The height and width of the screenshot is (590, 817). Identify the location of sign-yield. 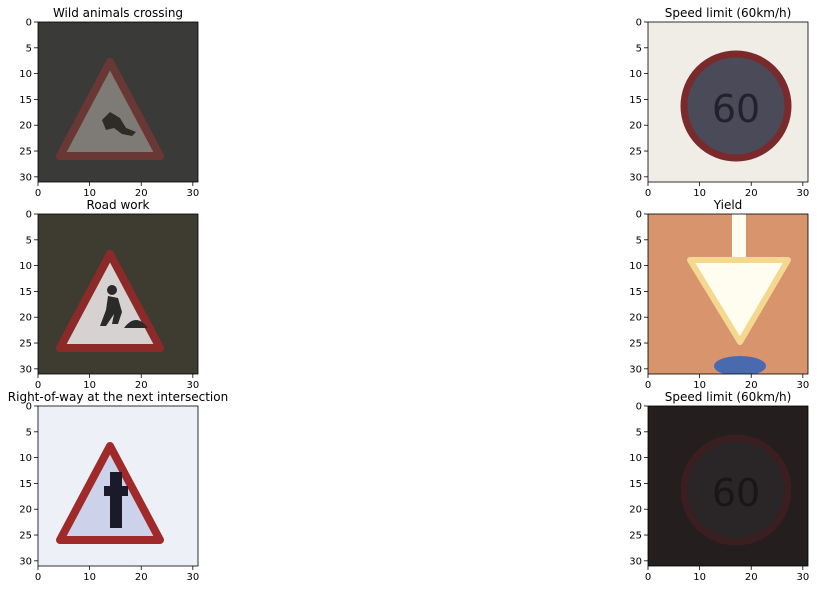
(739, 301).